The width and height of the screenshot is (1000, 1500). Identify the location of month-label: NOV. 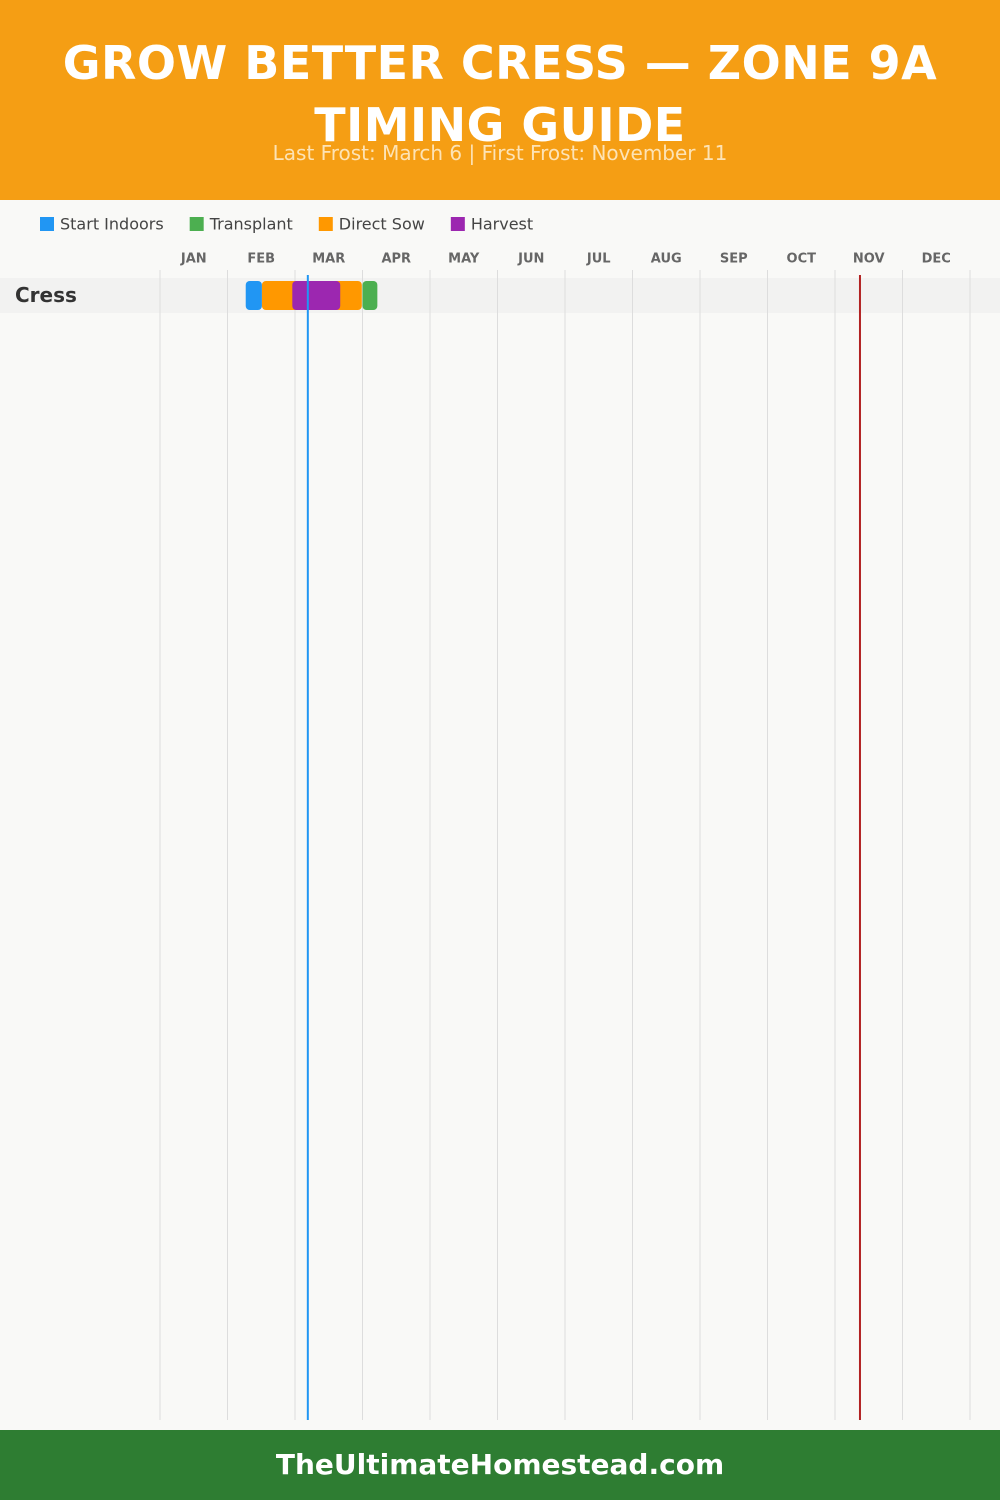
(869, 259).